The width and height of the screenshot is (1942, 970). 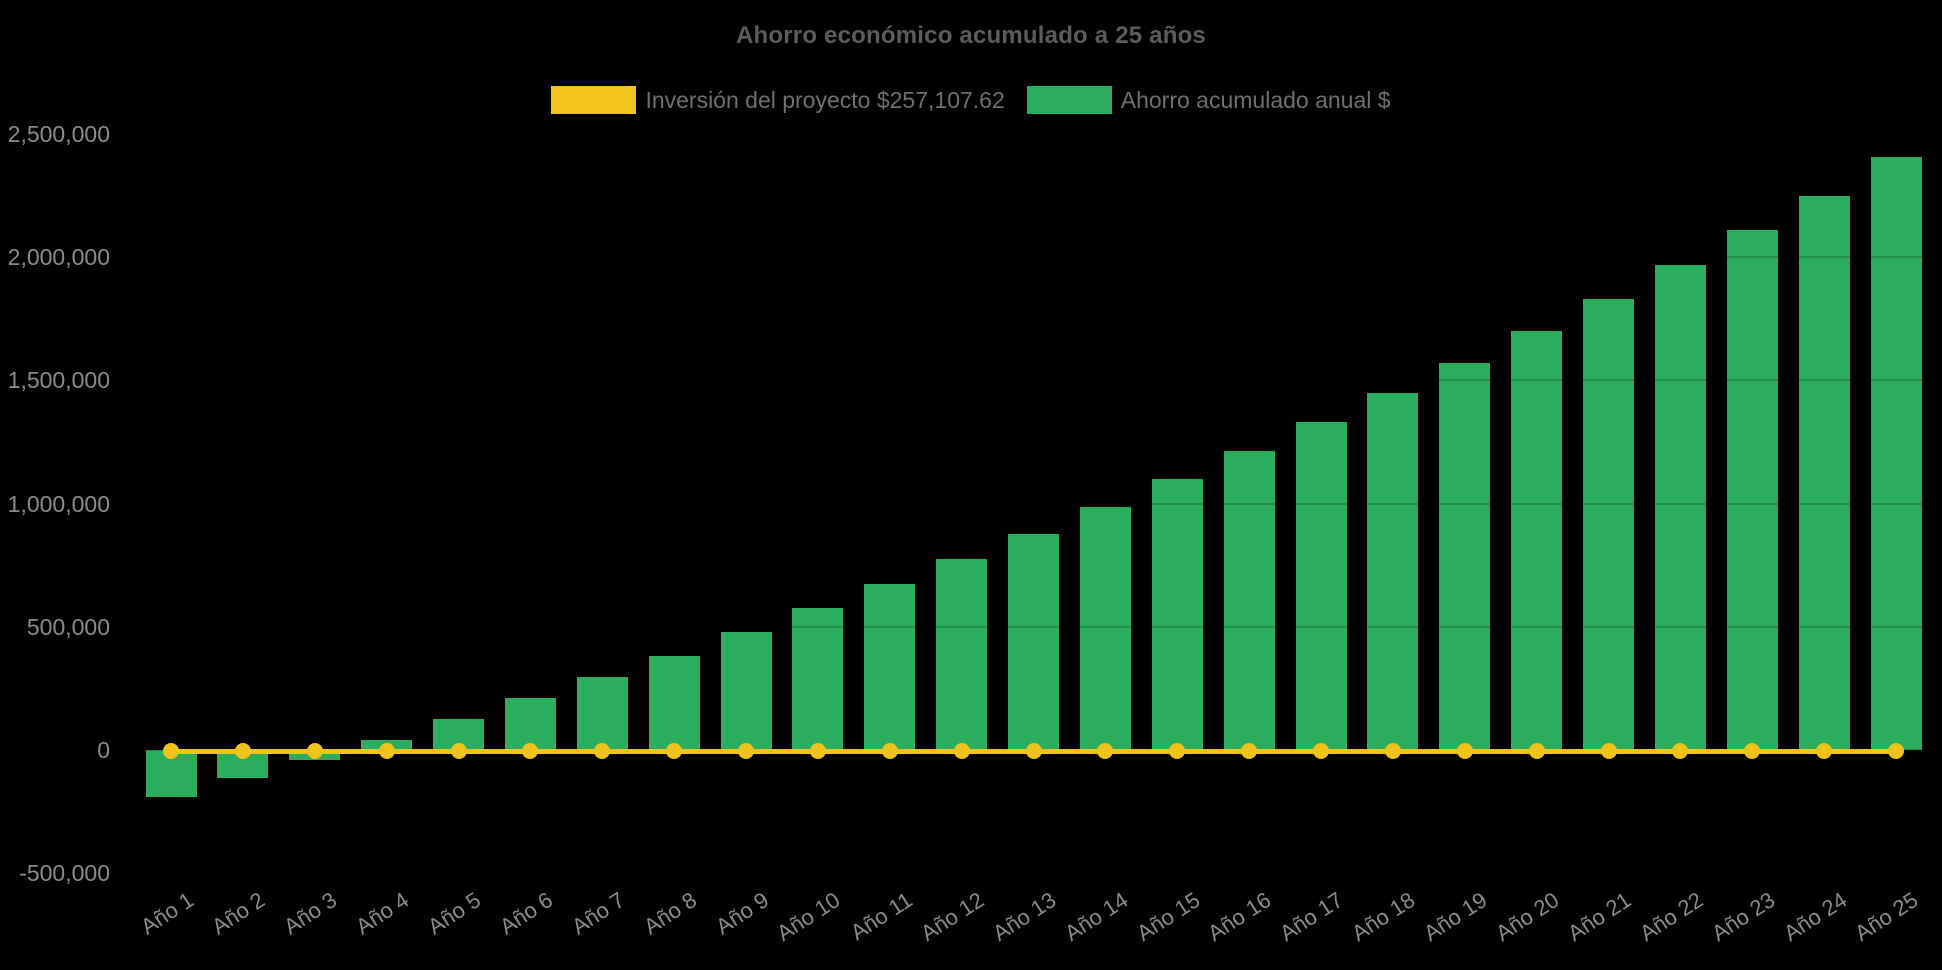 I want to click on investment-point-año-24, so click(x=1824, y=751).